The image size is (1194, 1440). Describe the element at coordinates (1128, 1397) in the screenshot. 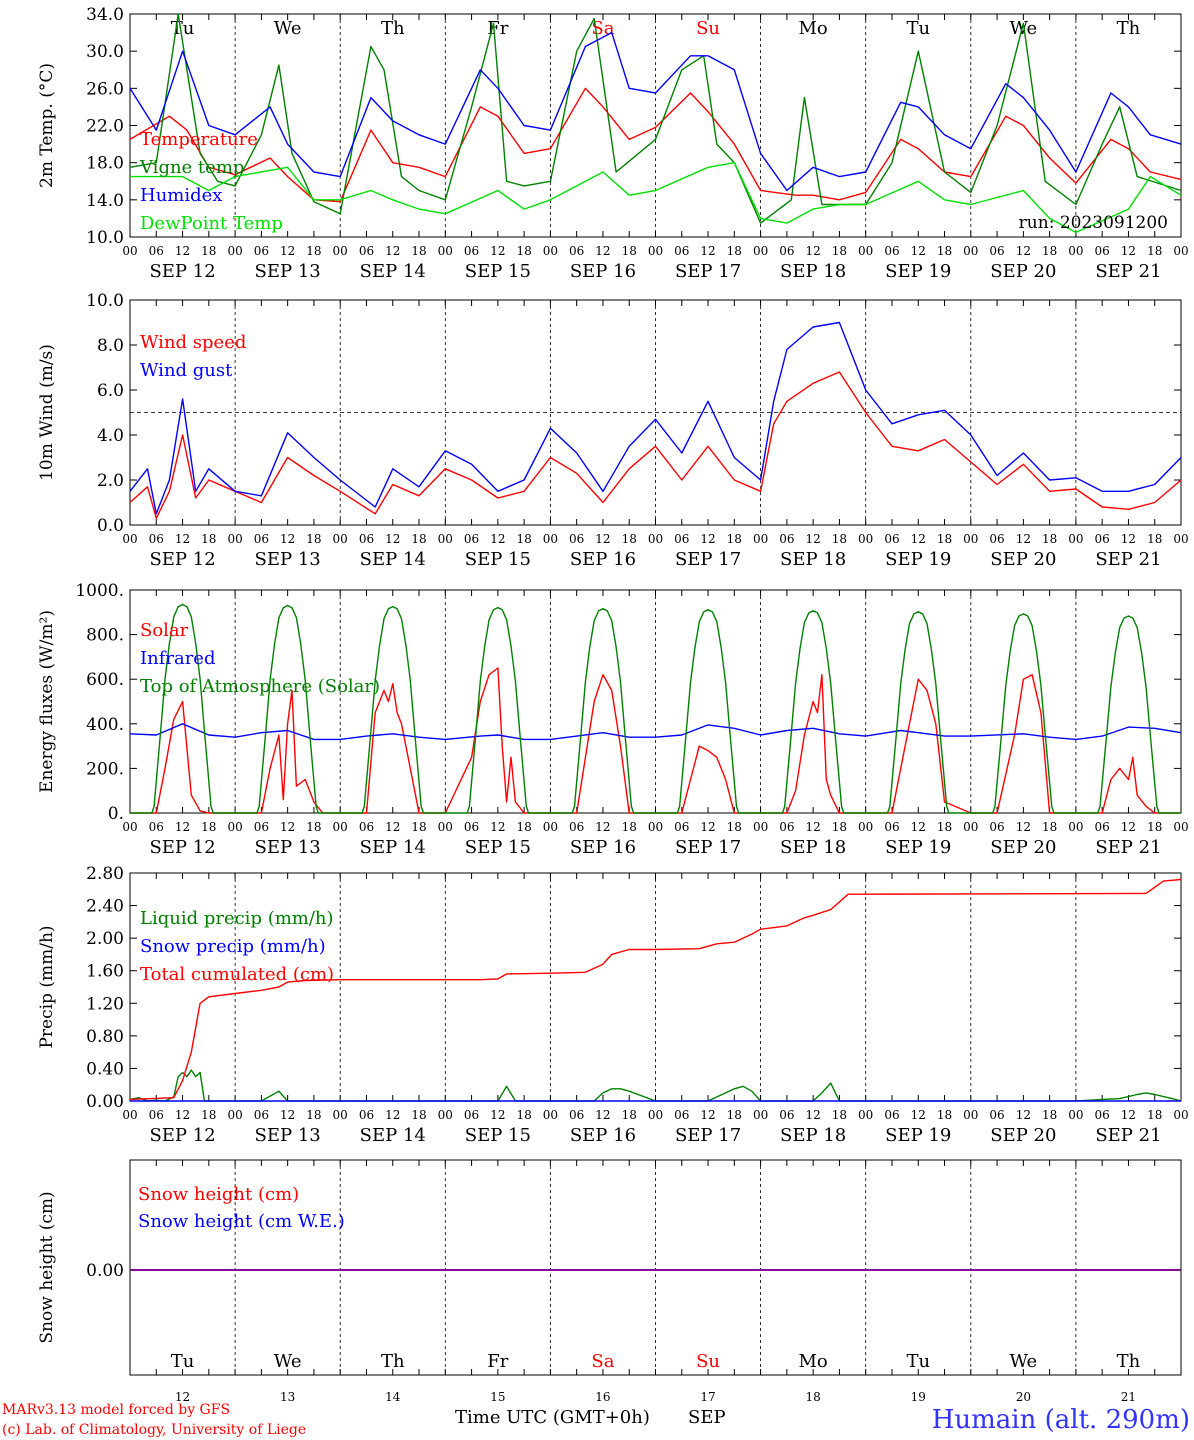

I see `day-number-label: 21` at that location.